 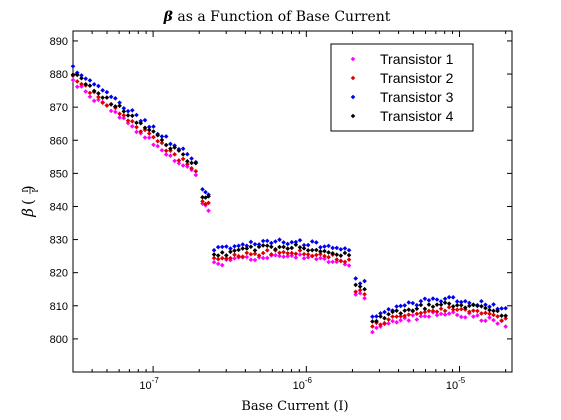 What do you see at coordinates (59, 241) in the screenshot?
I see `y-tick-label: 830` at bounding box center [59, 241].